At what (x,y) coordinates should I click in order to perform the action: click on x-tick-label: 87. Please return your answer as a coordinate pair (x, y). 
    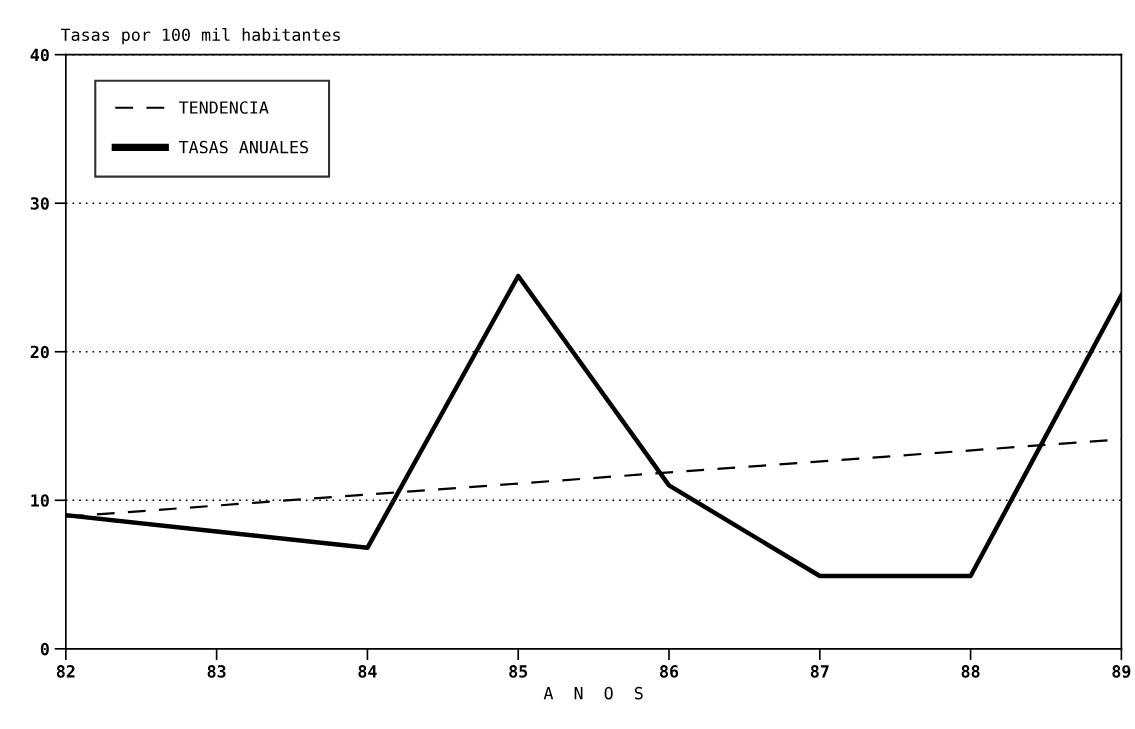
    Looking at the image, I should click on (819, 671).